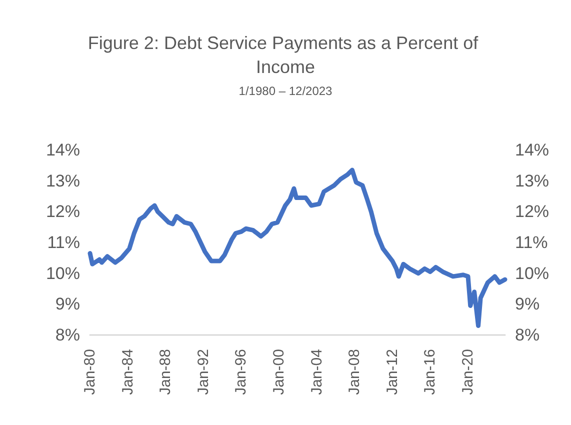 Image resolution: width=571 pixels, height=425 pixels. I want to click on y2-tick-label: 10%, so click(532, 273).